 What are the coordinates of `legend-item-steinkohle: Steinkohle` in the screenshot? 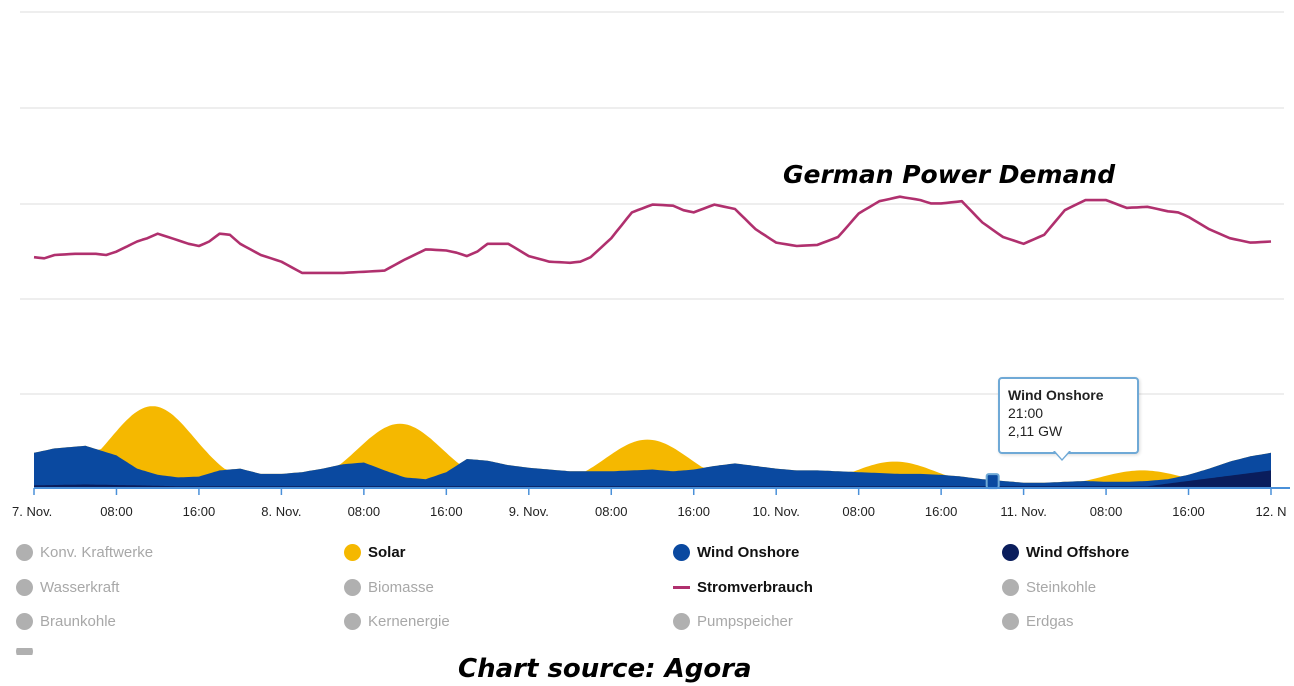 It's located at (1049, 587).